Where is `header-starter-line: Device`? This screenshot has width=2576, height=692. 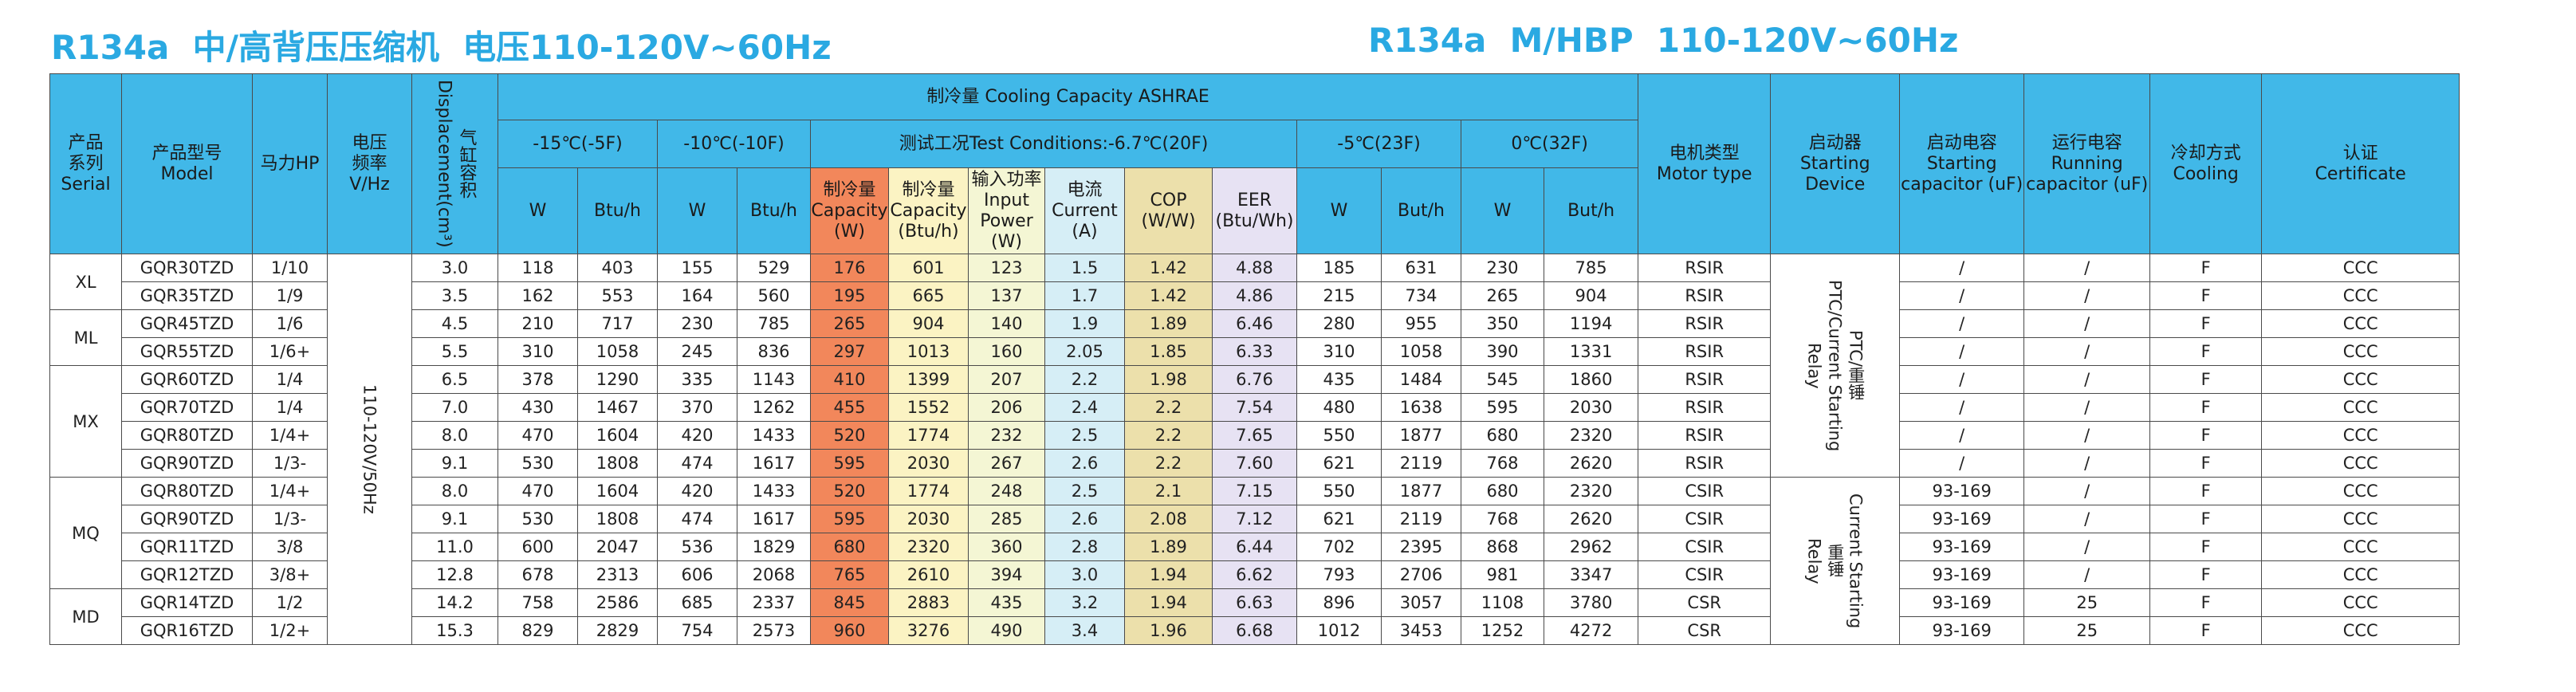
header-starter-line: Device is located at coordinates (1836, 185).